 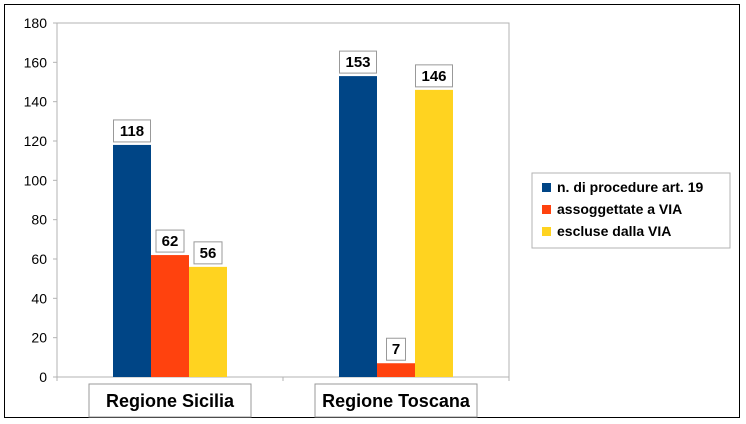 What do you see at coordinates (36, 102) in the screenshot?
I see `y-tick-label: 140` at bounding box center [36, 102].